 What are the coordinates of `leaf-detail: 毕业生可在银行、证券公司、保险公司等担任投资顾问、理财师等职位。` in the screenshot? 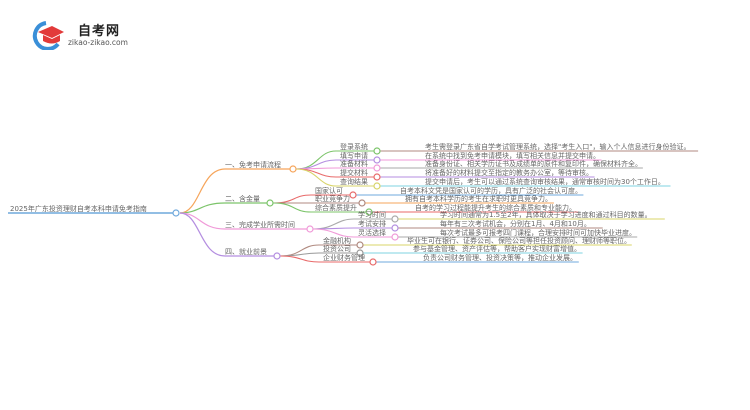 It's located at (519, 240).